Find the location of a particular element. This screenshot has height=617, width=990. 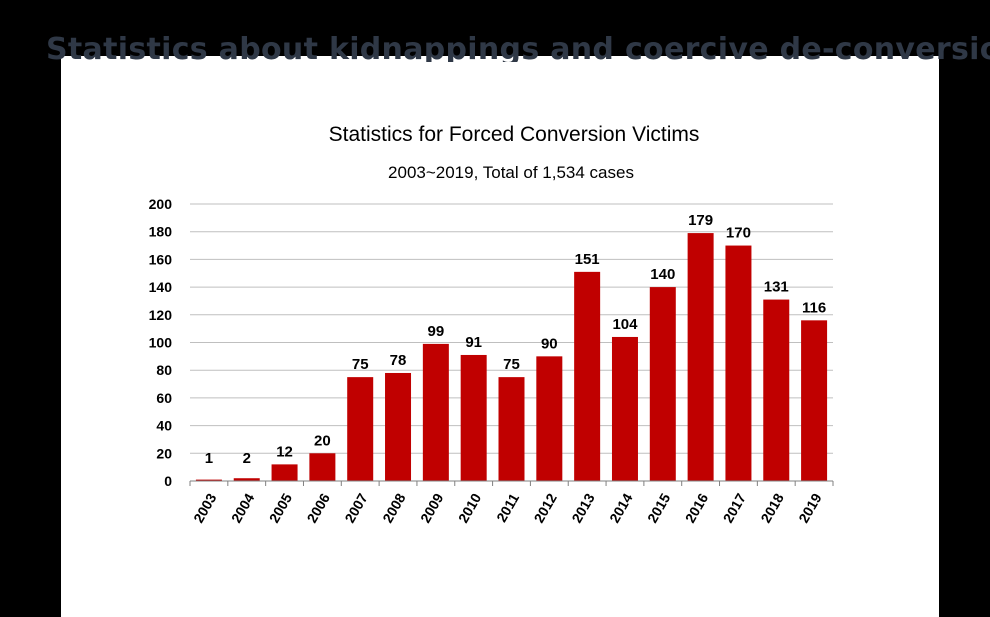

data-label: 90 is located at coordinates (549, 343).